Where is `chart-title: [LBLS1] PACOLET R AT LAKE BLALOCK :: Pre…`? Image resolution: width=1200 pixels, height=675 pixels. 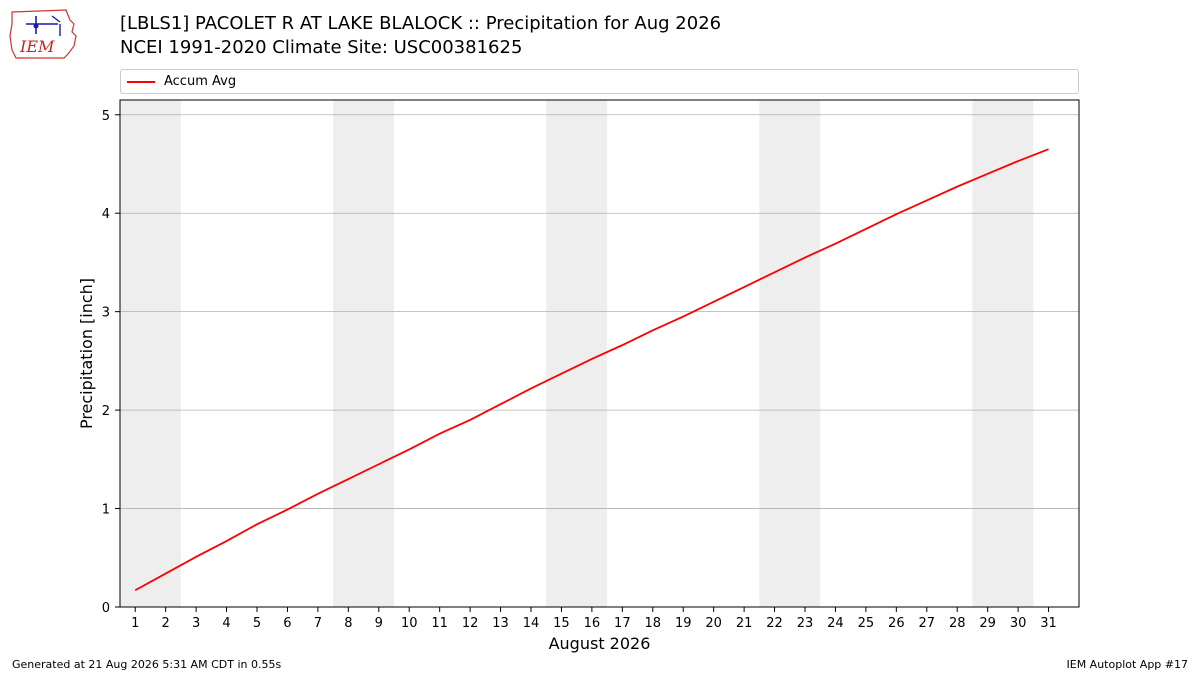 chart-title: [LBLS1] PACOLET R AT LAKE BLALOCK :: Pre… is located at coordinates (421, 23).